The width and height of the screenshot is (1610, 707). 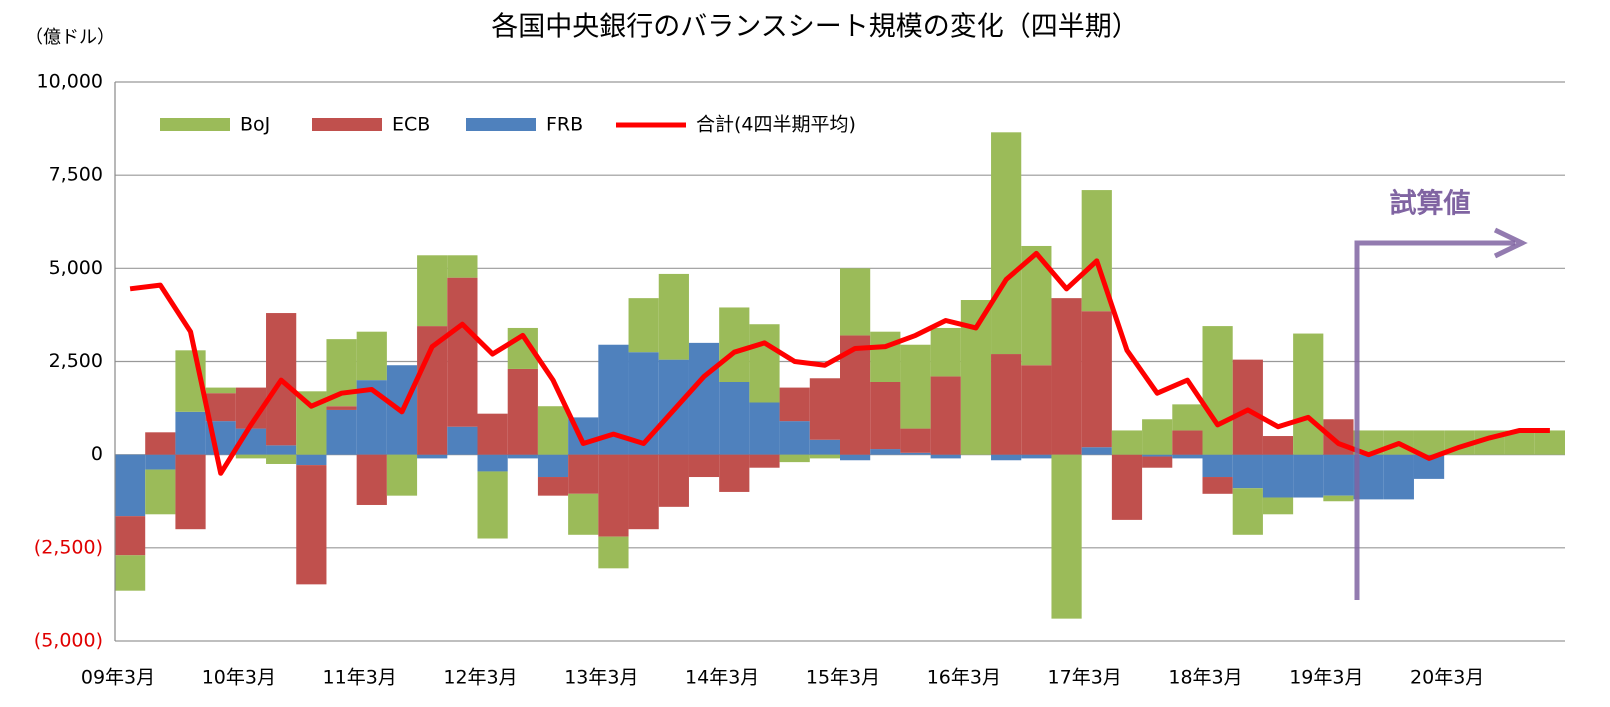 I want to click on chart-title: 各国中央銀行のバランスシート規模の変化（四半期）, so click(x=814, y=27).